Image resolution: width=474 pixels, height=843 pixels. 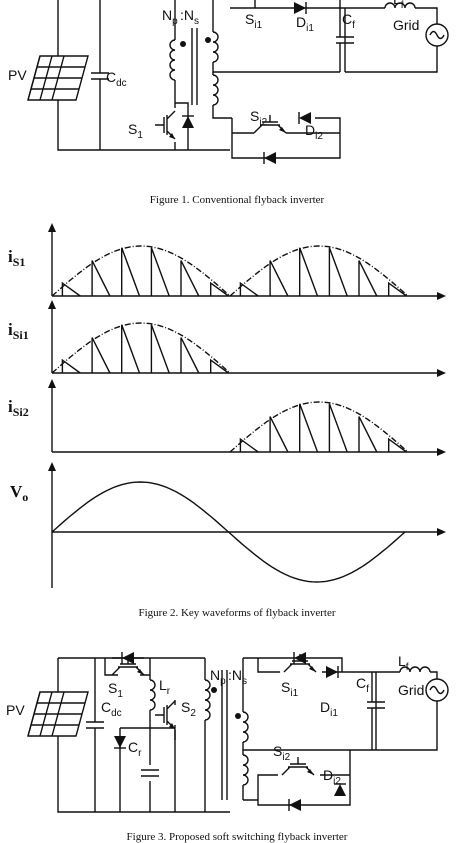 What do you see at coordinates (116, 713) in the screenshot?
I see `label-sub: dc` at bounding box center [116, 713].